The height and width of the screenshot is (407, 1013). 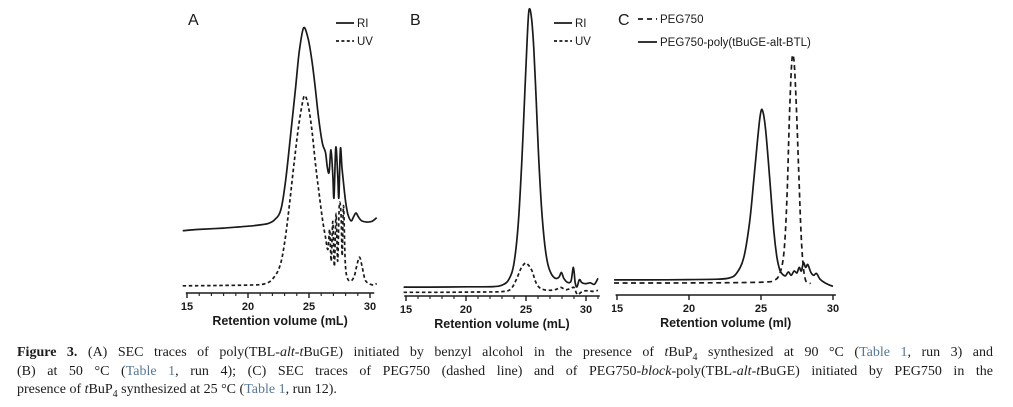 What do you see at coordinates (778, 352) in the screenshot?
I see `caption-text: synthesized at 90 °C (` at bounding box center [778, 352].